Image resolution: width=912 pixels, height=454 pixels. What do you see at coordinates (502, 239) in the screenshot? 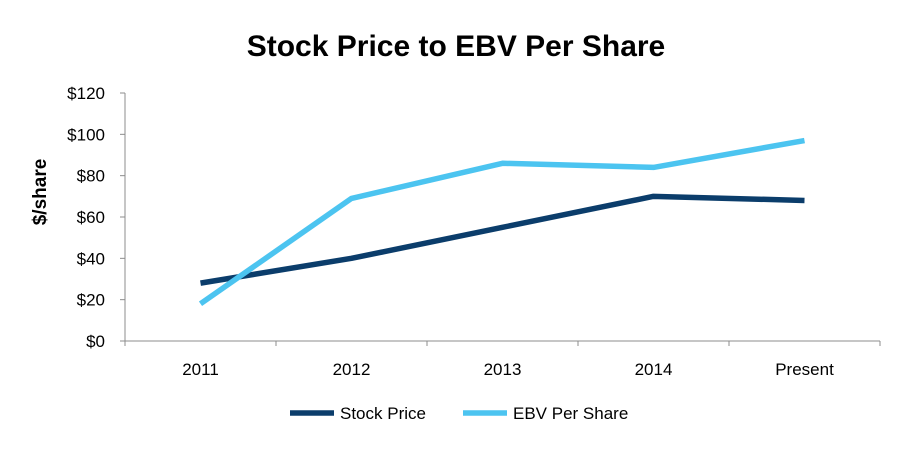
I see `series-line-stock-price` at bounding box center [502, 239].